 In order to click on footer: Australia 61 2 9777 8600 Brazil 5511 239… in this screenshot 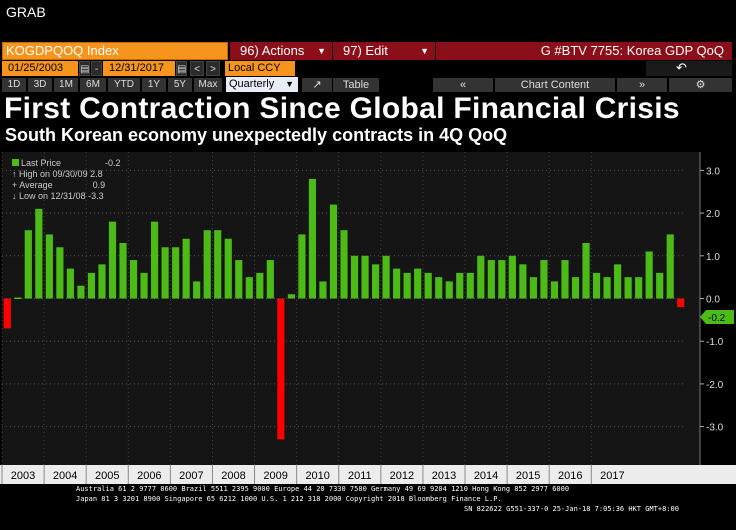, I will do `click(368, 499)`.